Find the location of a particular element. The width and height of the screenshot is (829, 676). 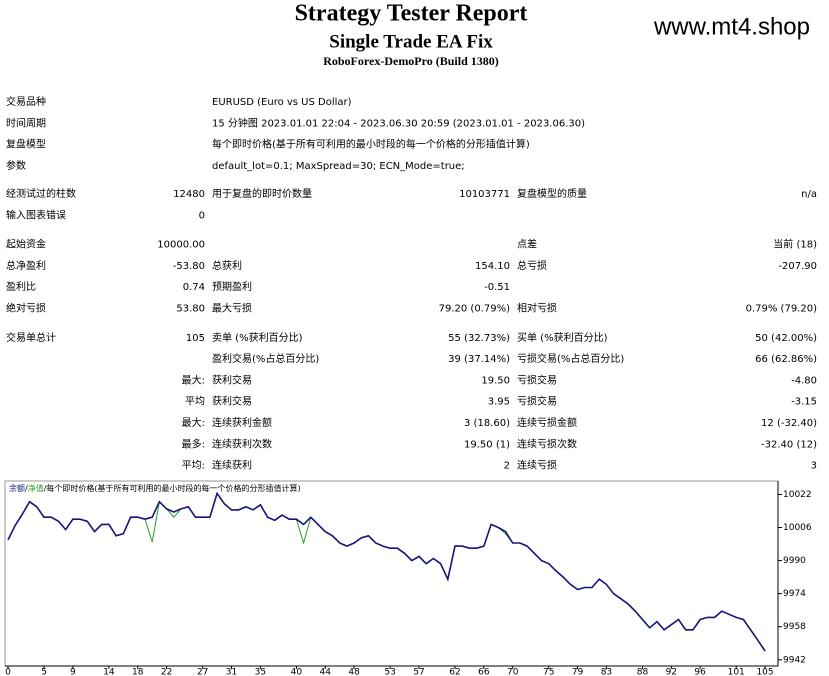

legend-item: 每个即时价格(基于所有可利用的最小时段的每一个价格的分形插值计算) is located at coordinates (173, 488).